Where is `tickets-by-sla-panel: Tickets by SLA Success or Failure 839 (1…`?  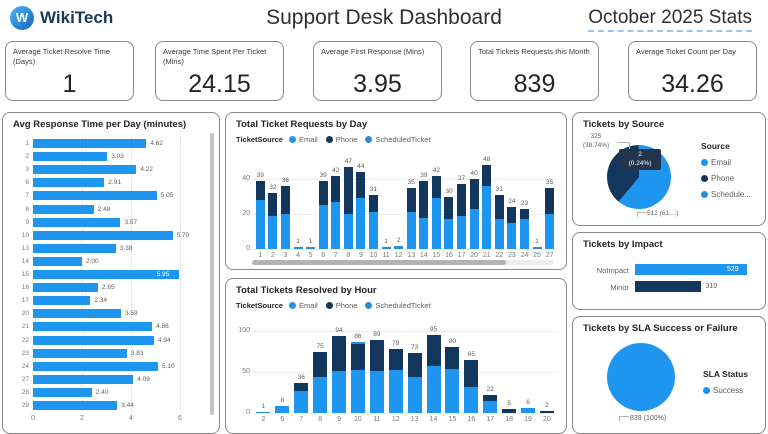
tickets-by-sla-panel: Tickets by SLA Success or Failure 839 (1… is located at coordinates (669, 375).